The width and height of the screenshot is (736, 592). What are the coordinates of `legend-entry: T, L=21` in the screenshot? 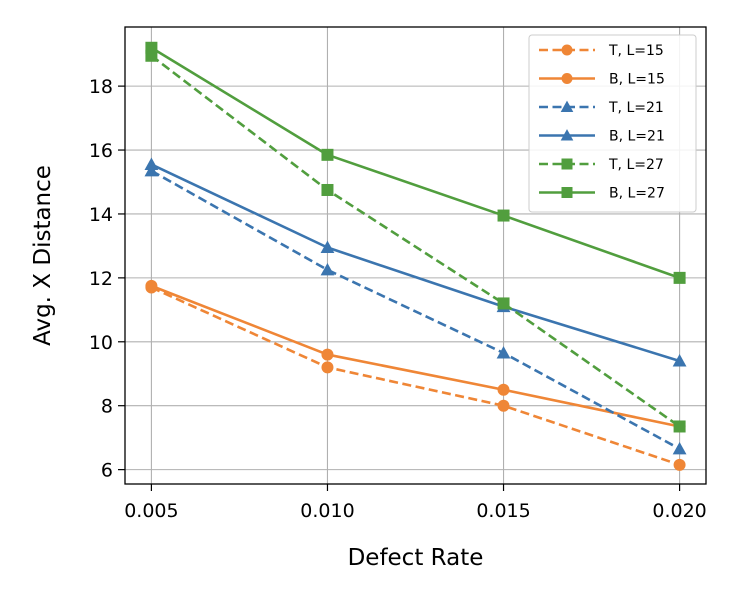 It's located at (601, 108).